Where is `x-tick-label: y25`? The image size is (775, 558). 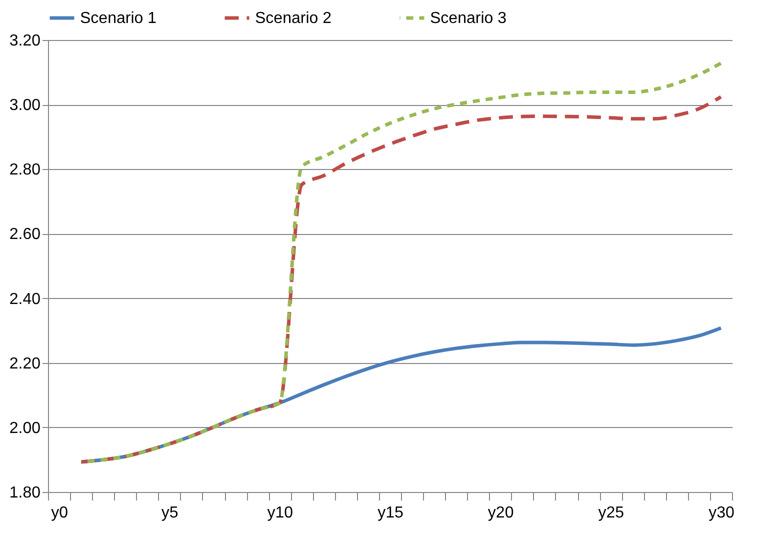
x-tick-label: y25 is located at coordinates (611, 513).